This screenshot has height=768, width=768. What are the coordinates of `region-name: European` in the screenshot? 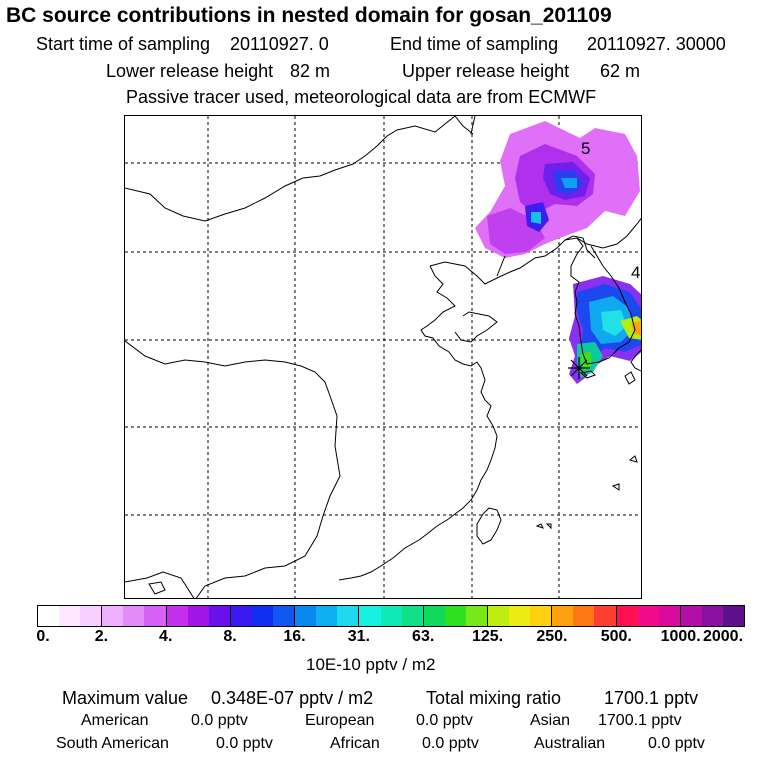 It's located at (340, 720).